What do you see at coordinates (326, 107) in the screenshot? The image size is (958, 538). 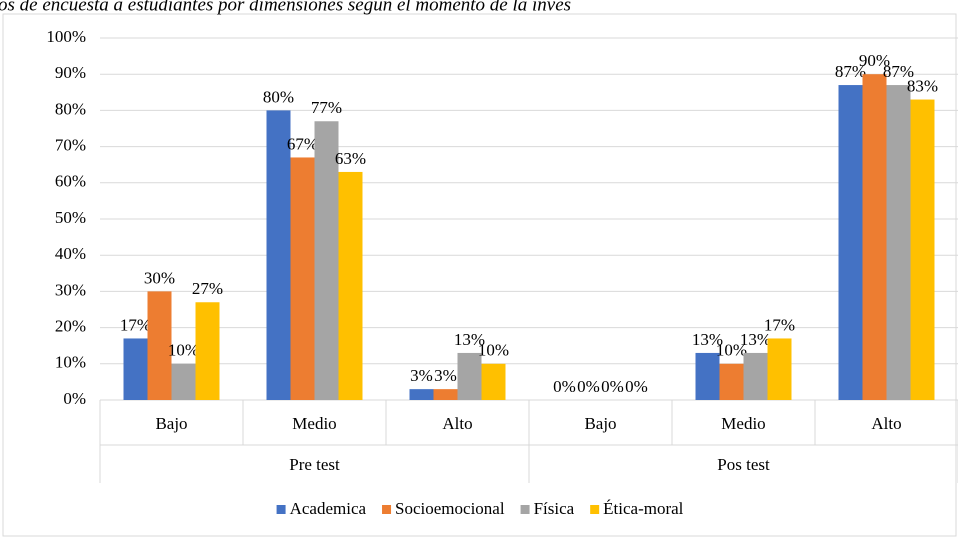 I see `data-label: 77%` at bounding box center [326, 107].